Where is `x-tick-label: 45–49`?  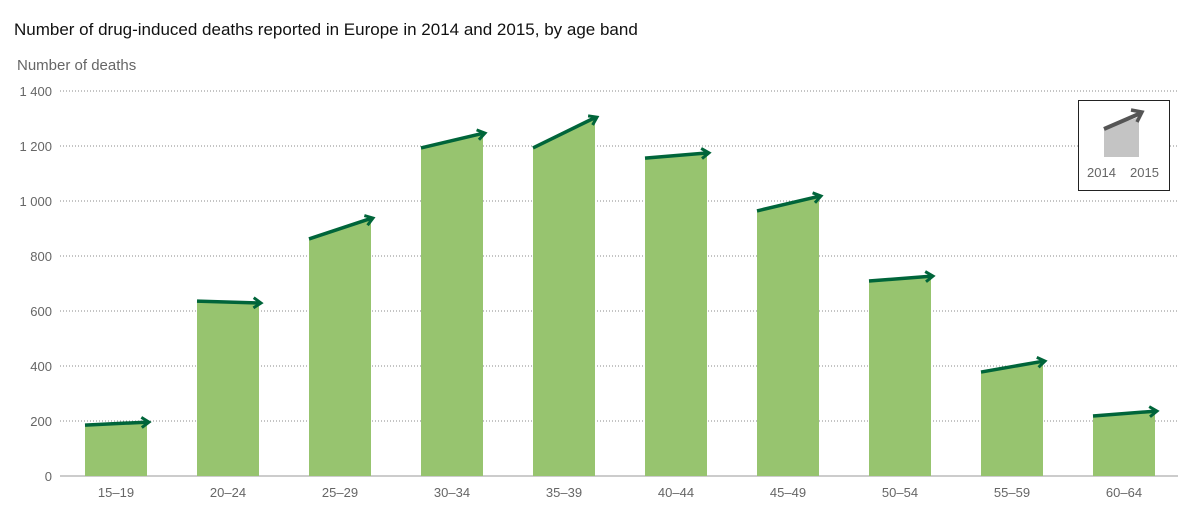 x-tick-label: 45–49 is located at coordinates (788, 492).